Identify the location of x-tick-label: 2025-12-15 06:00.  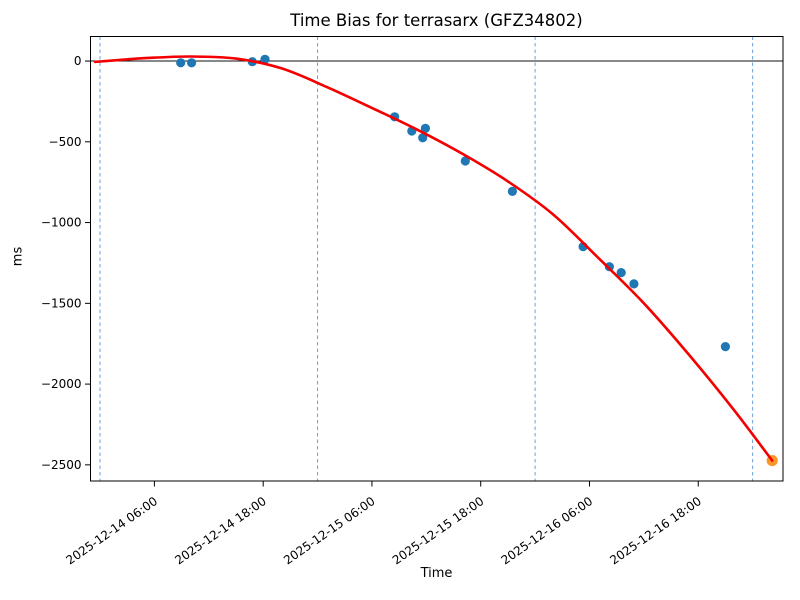
(329, 530).